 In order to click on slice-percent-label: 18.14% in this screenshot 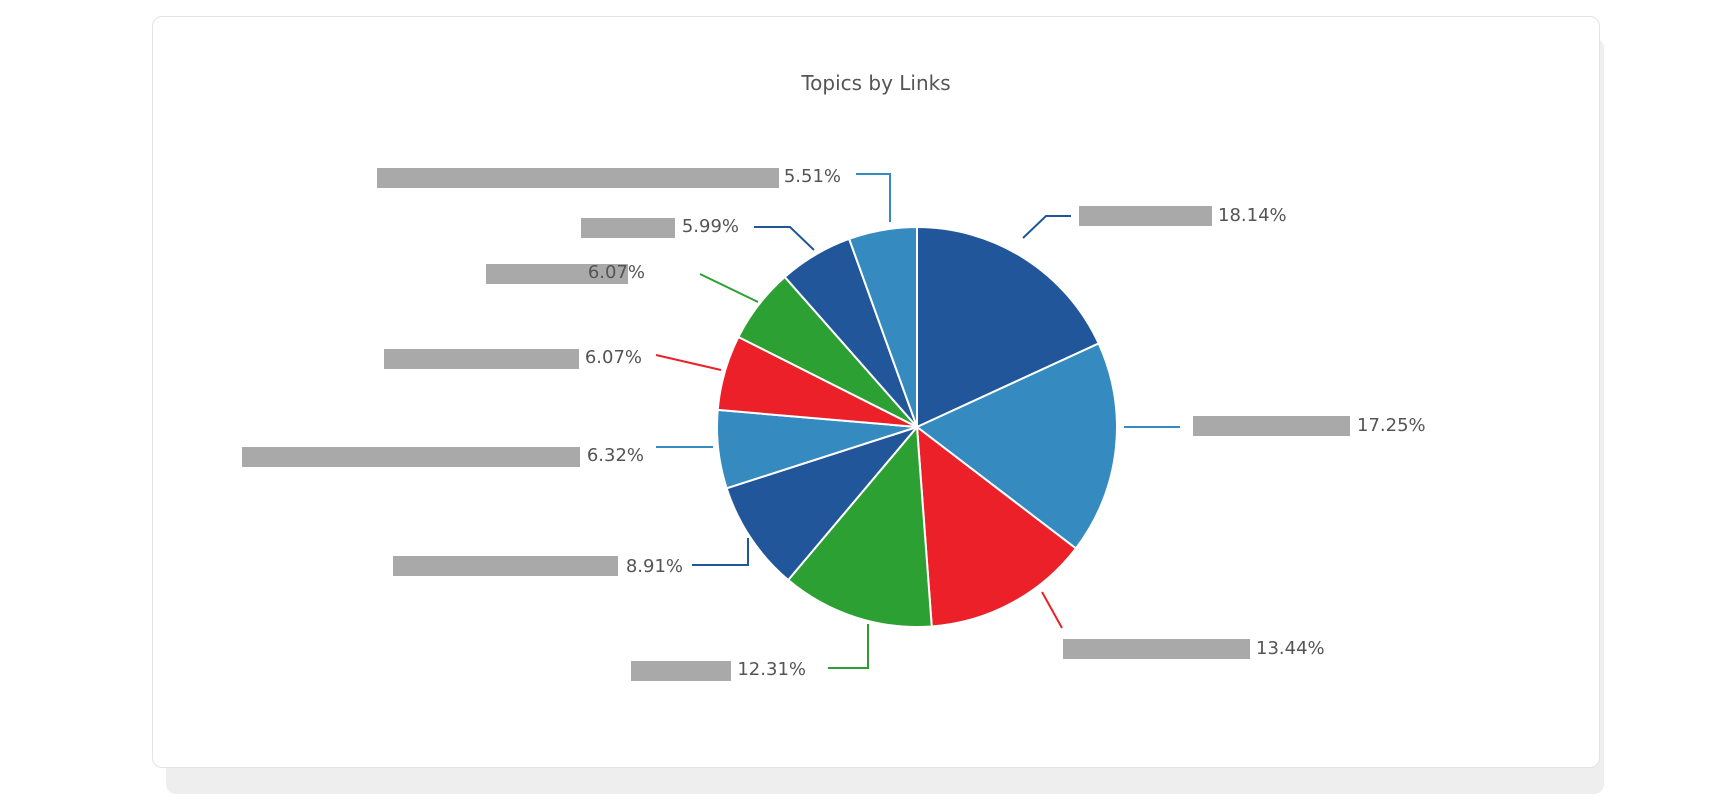, I will do `click(1252, 215)`.